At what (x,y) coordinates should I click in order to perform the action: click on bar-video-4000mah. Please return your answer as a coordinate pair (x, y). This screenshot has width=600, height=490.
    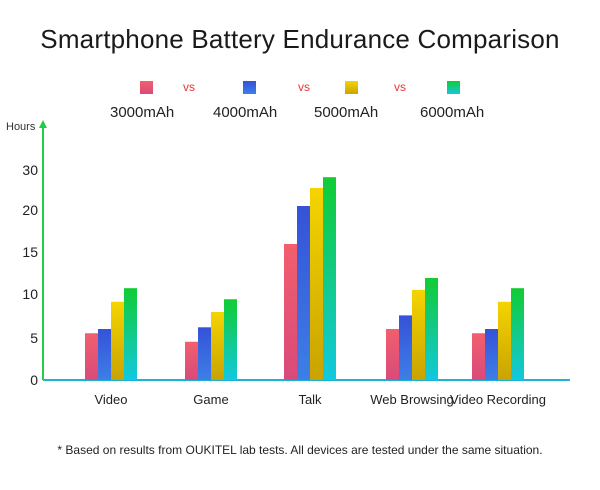
    Looking at the image, I should click on (104, 354).